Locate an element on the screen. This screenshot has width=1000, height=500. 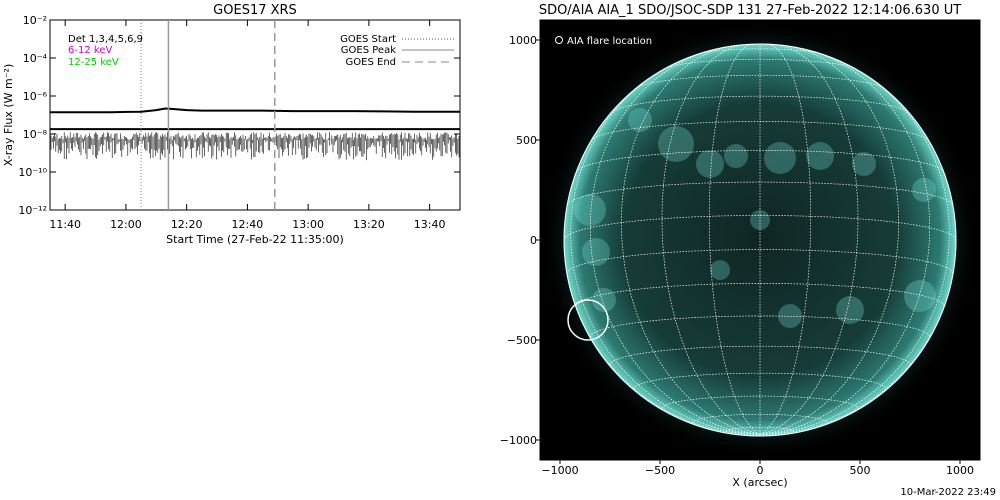
aia-x-tick-label: 0 is located at coordinates (760, 470).